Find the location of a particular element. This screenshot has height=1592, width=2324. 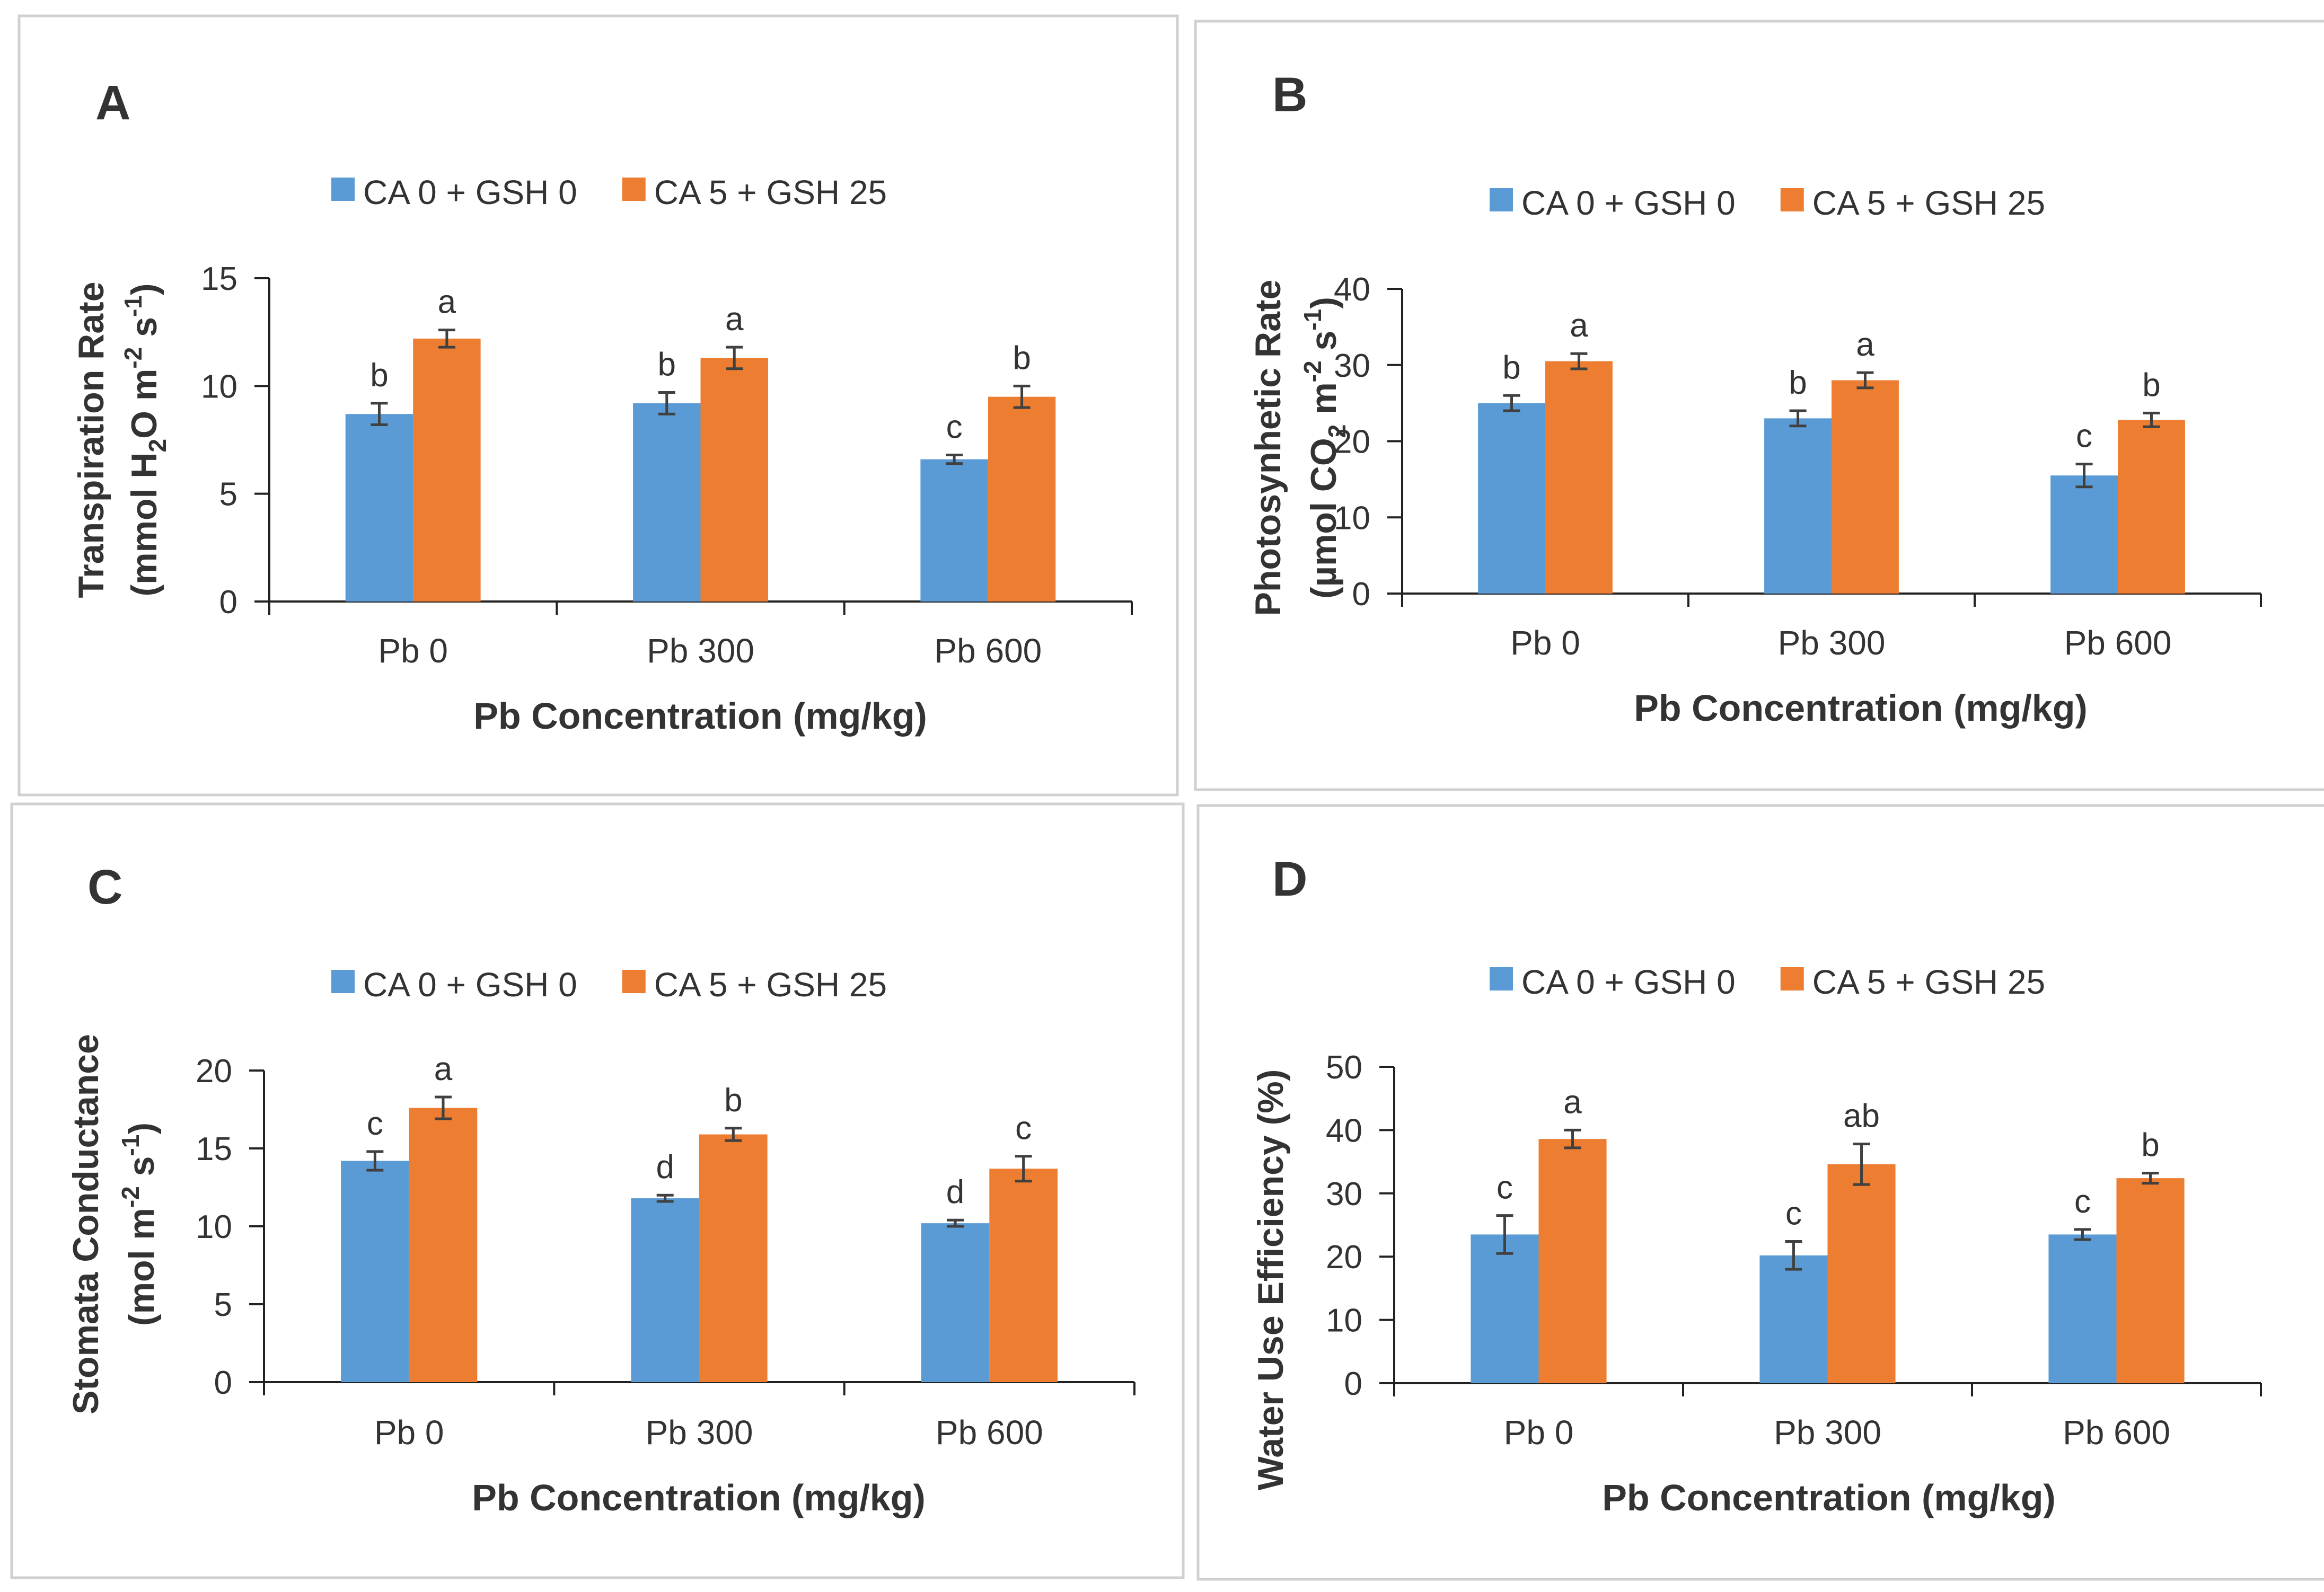

panel-letter: B is located at coordinates (1289, 95).